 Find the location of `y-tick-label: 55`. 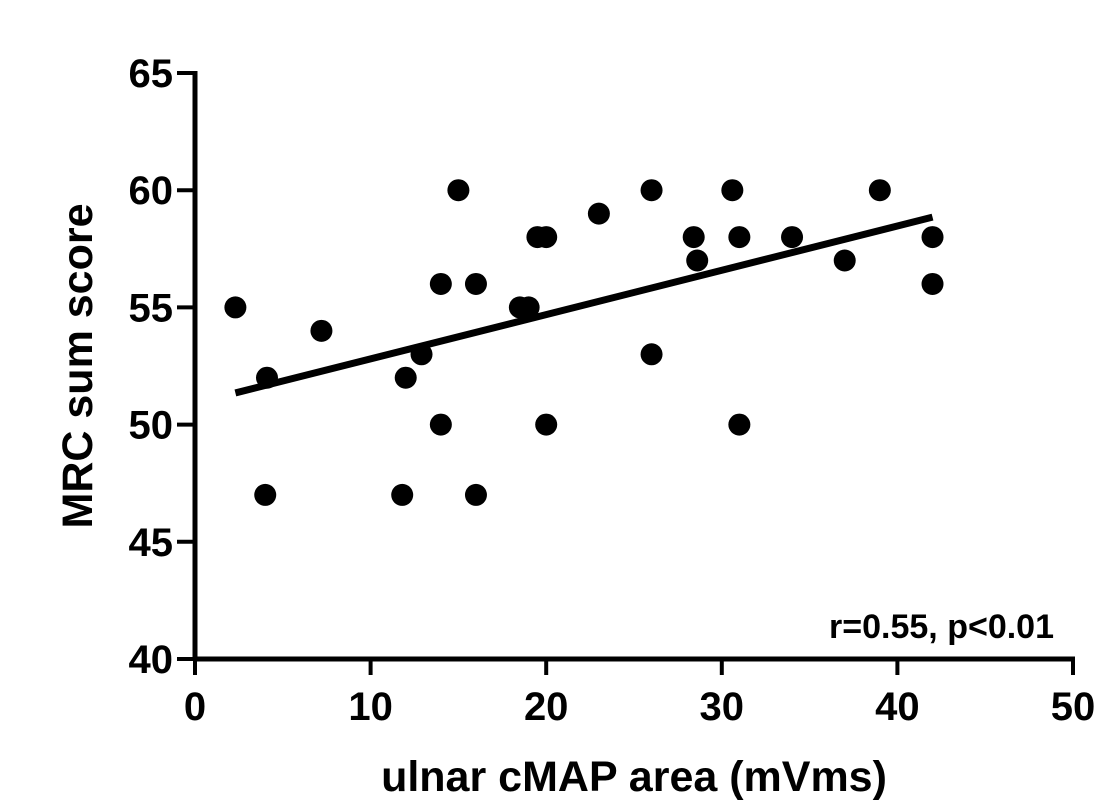

y-tick-label: 55 is located at coordinates (151, 308).